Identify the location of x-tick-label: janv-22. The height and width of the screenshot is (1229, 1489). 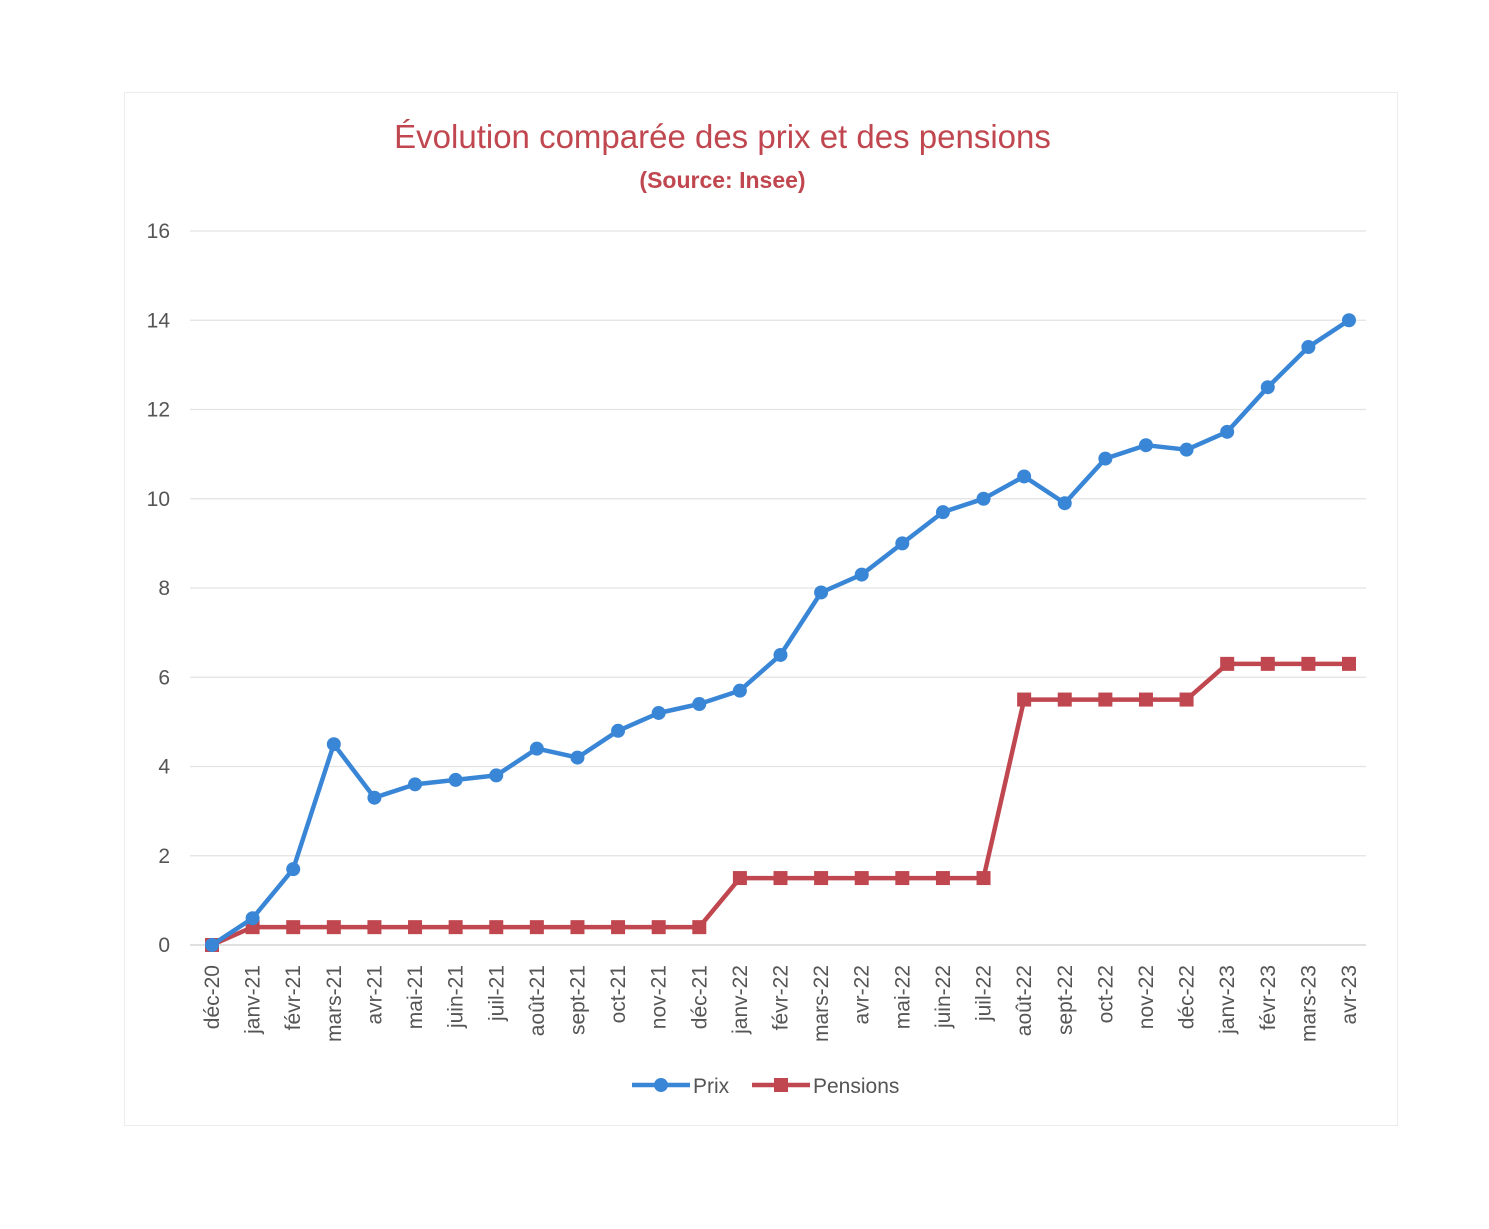
(740, 1000).